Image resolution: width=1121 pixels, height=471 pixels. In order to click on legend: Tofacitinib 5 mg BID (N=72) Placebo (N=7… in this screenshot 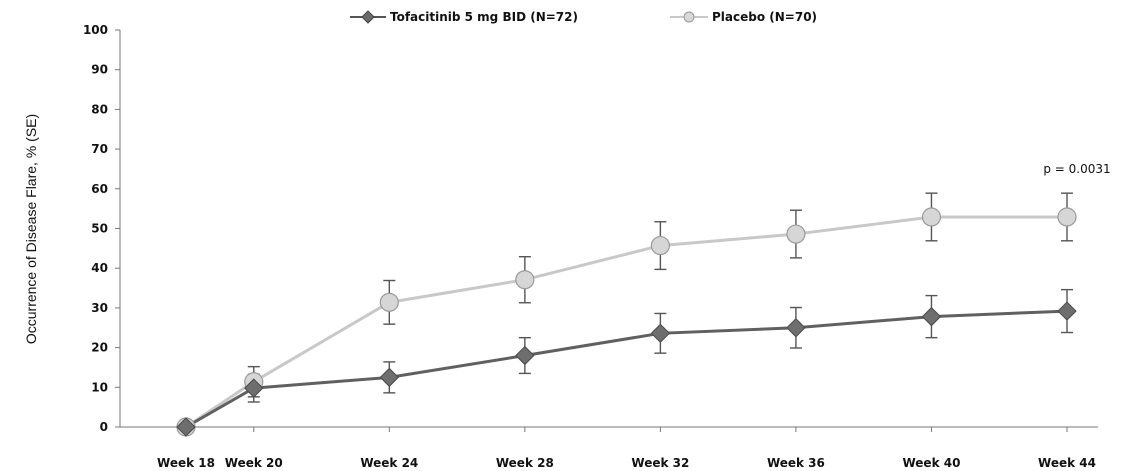, I will do `click(583, 17)`.